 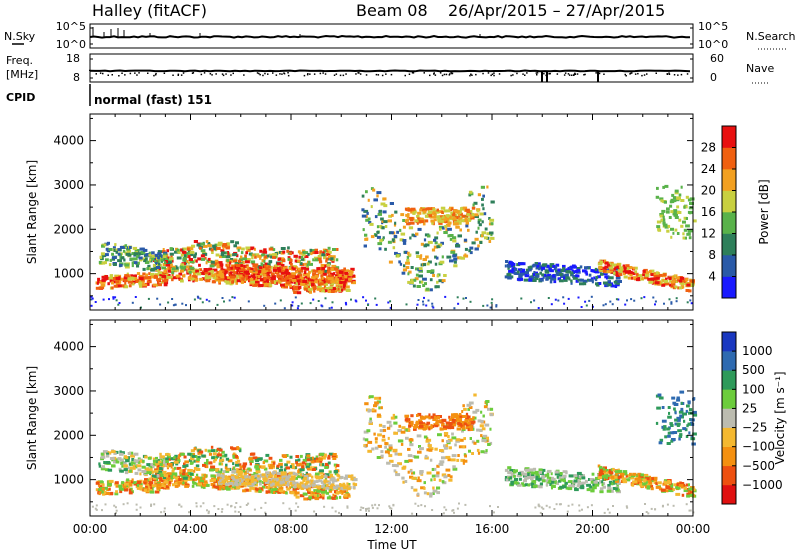 What do you see at coordinates (71, 44) in the screenshot?
I see `noise-left-tick-bottom: 10^0` at bounding box center [71, 44].